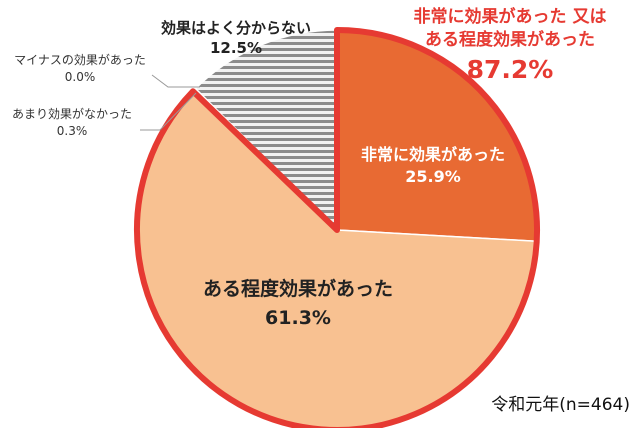 This screenshot has height=428, width=640. Describe the element at coordinates (433, 154) in the screenshot. I see `label-very-name: 非常に効果があった` at that location.